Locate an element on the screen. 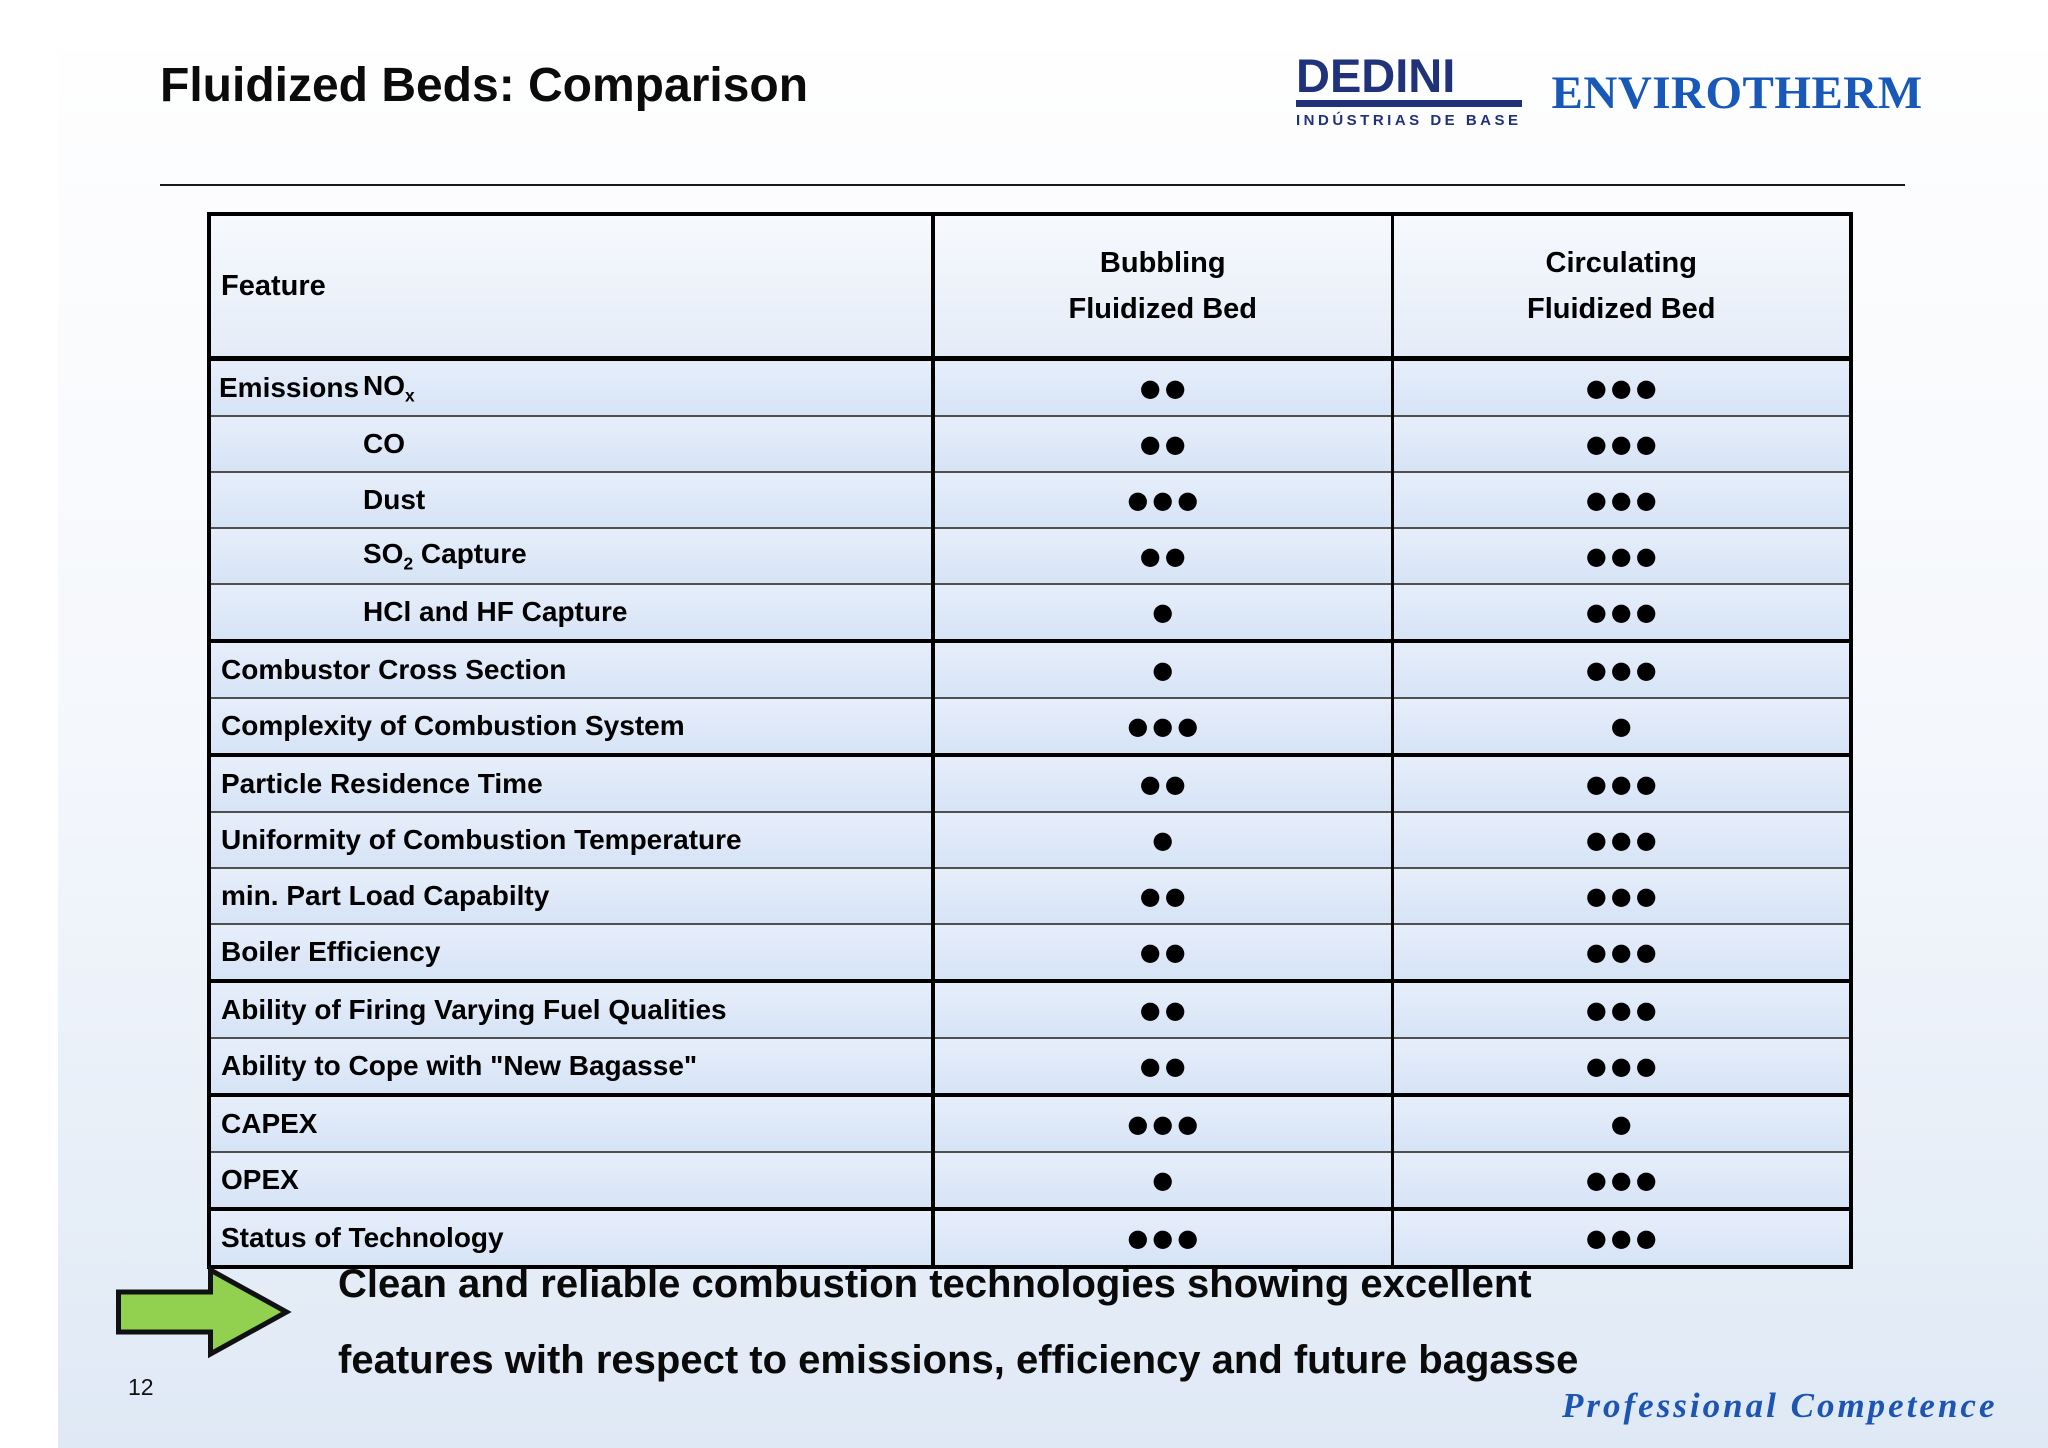 The width and height of the screenshot is (2048, 1448). feature-label: CAPEX is located at coordinates (269, 1123).